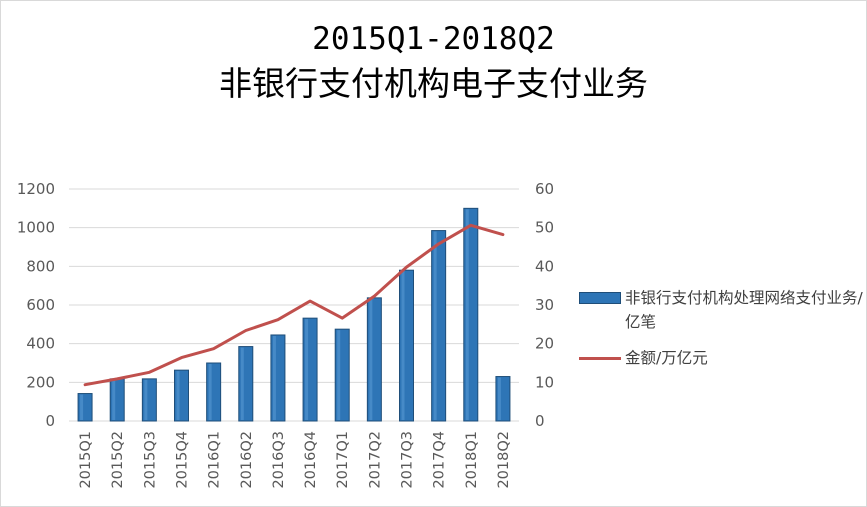  Describe the element at coordinates (40, 266) in the screenshot. I see `y-left-tick-label: 800` at that location.